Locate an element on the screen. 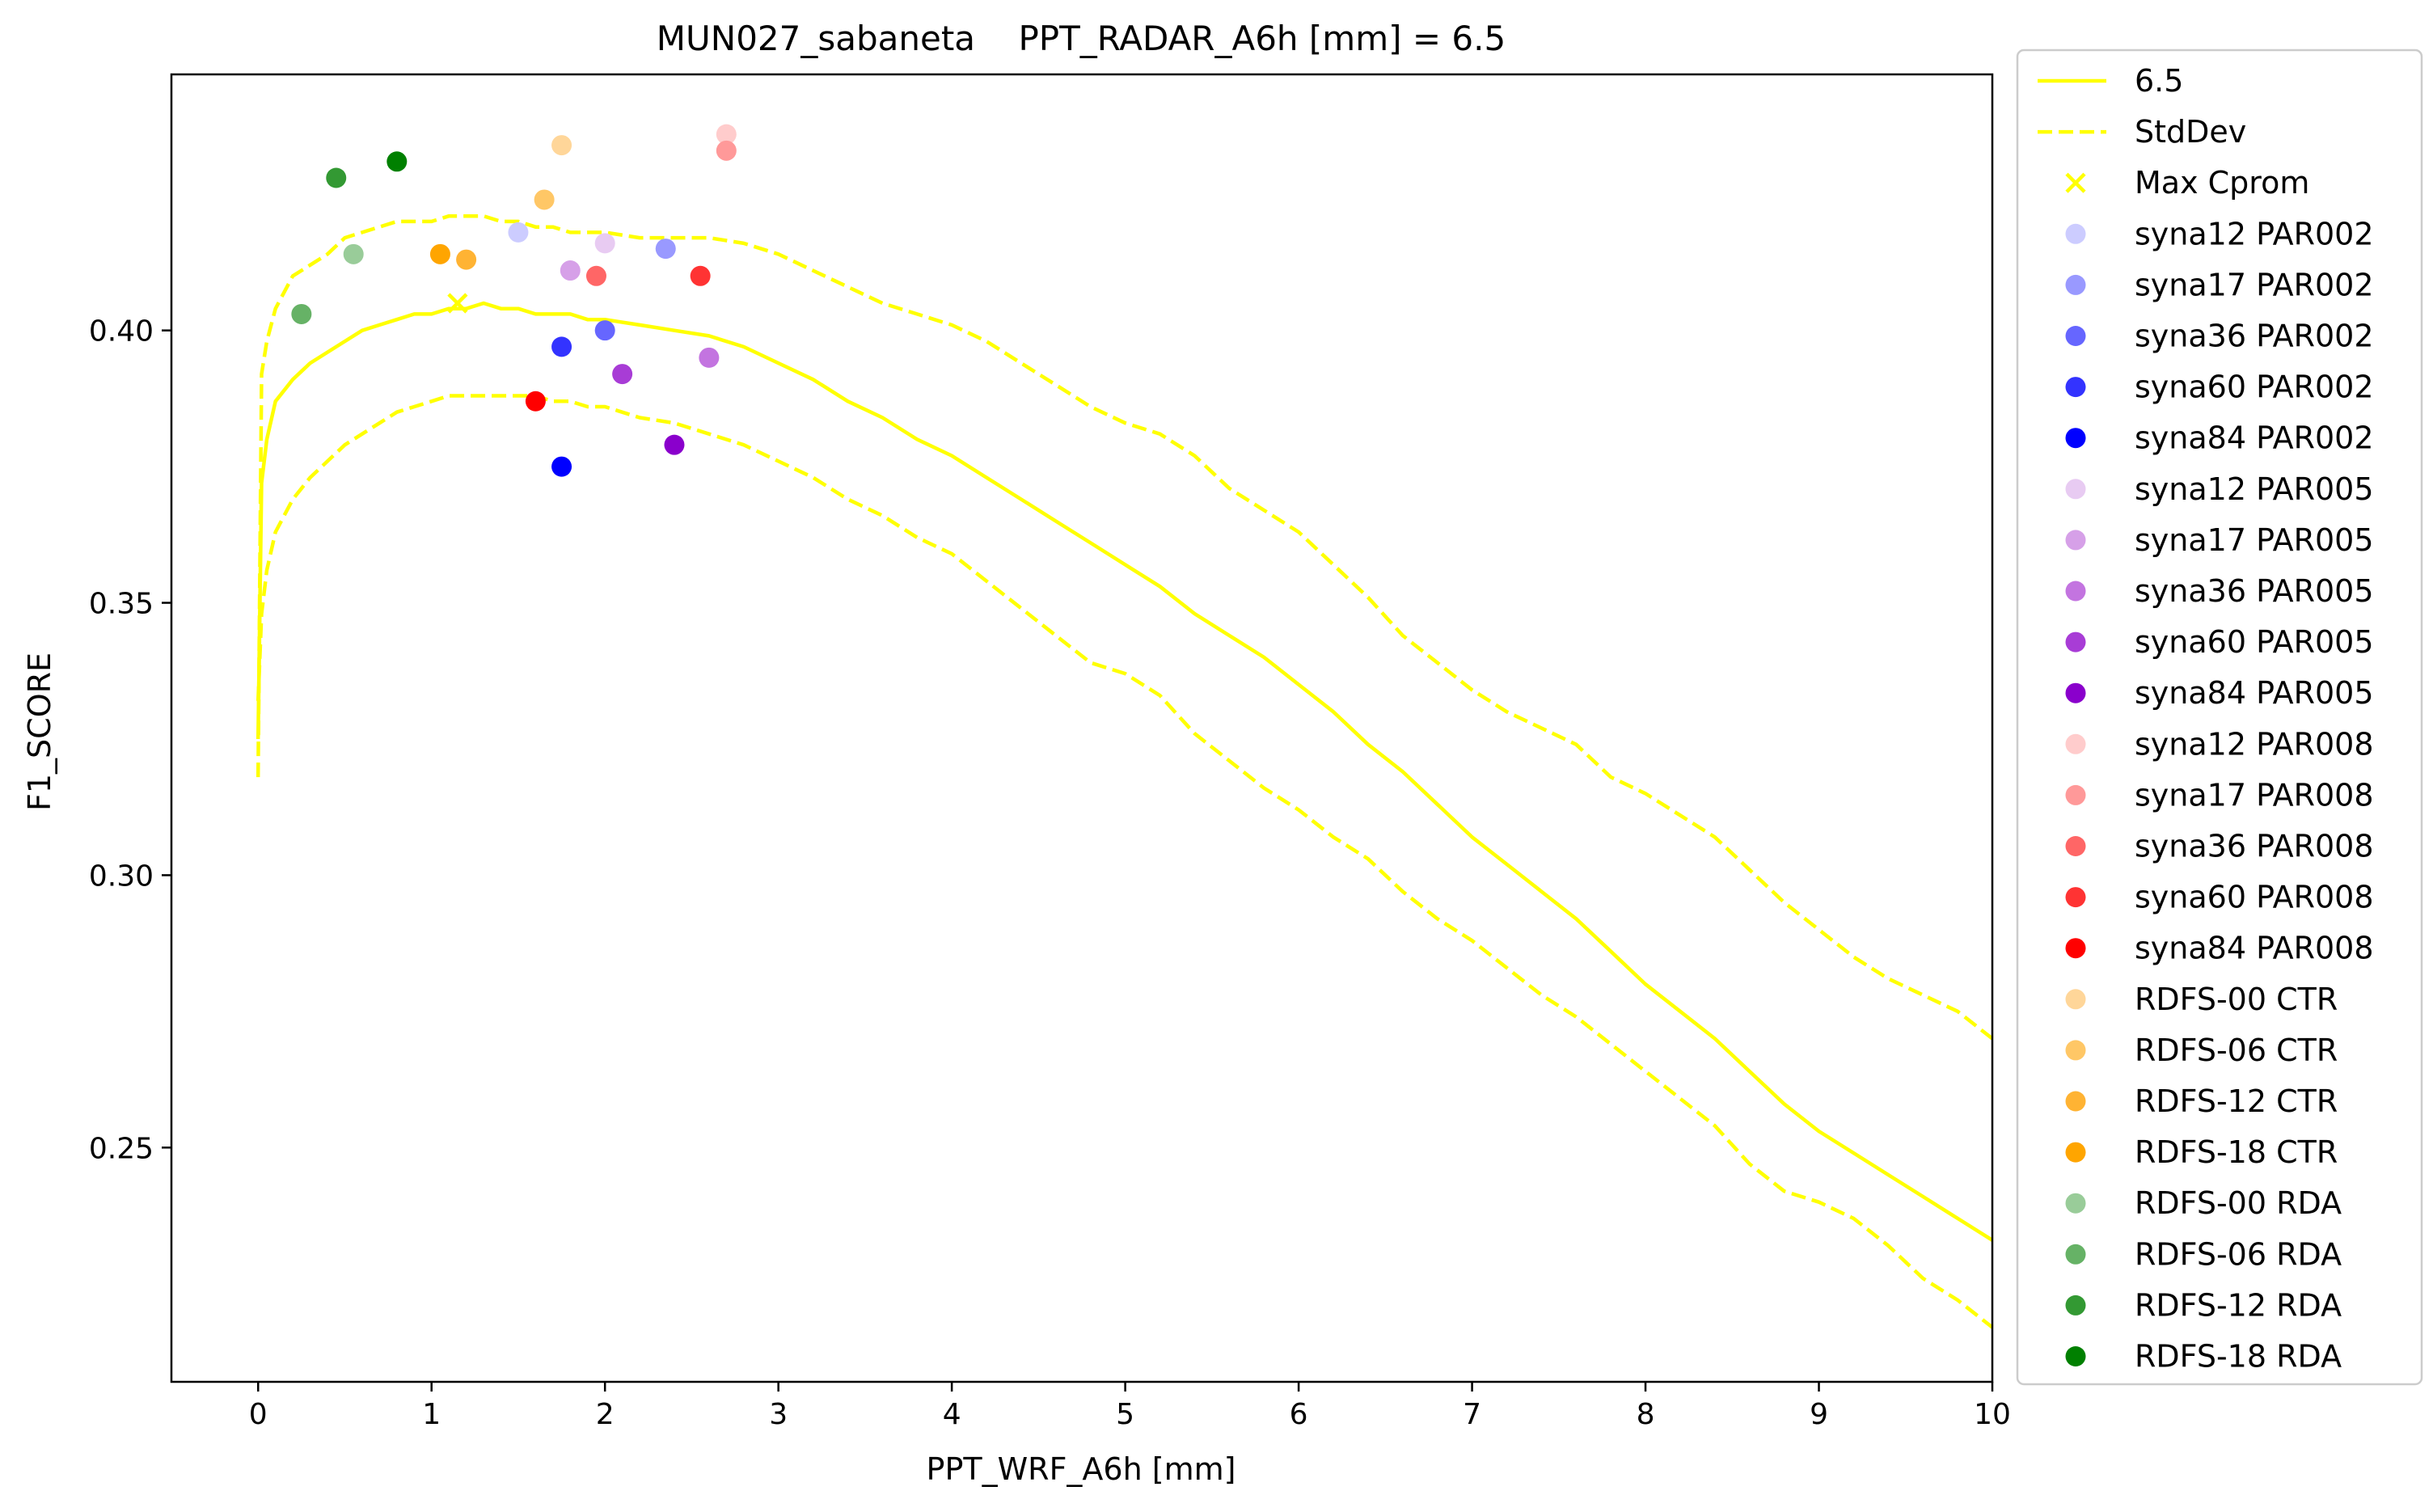 The height and width of the screenshot is (1512, 2433). legend-entry: syna17 PAR005 is located at coordinates (2219, 540).